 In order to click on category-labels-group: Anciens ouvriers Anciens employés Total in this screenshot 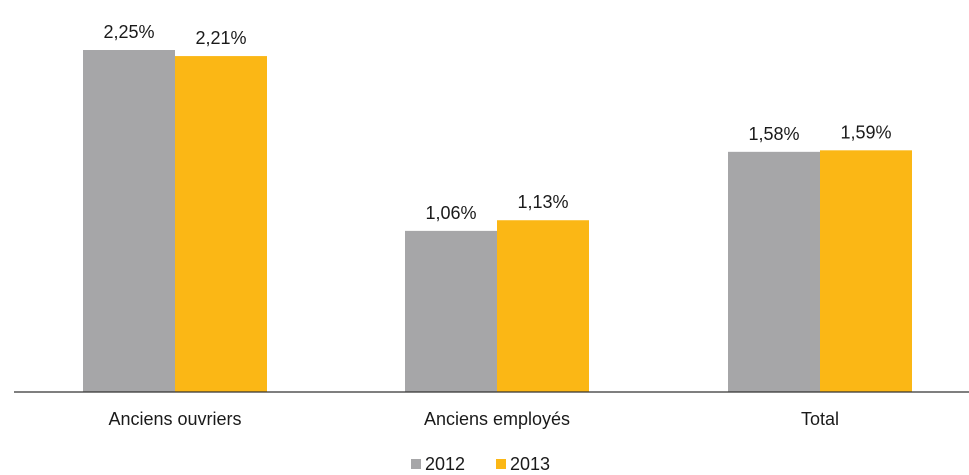, I will do `click(473, 419)`.